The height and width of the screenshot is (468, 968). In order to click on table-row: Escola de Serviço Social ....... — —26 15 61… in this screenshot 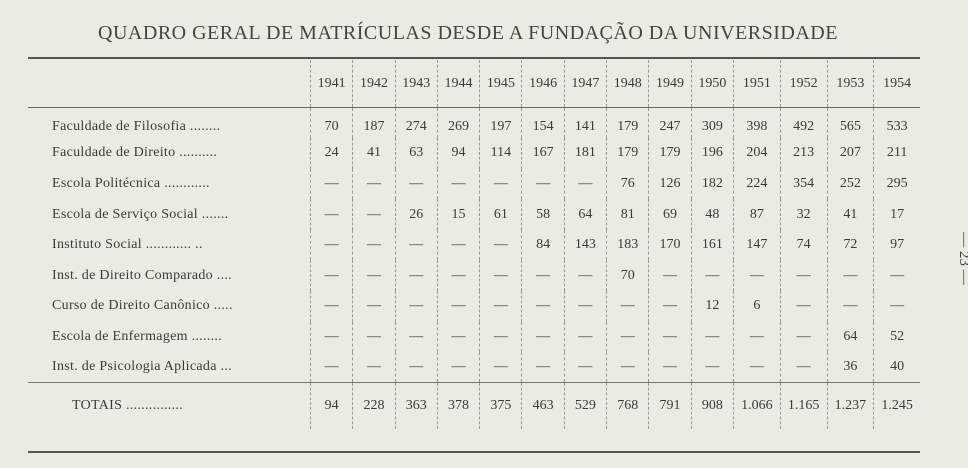, I will do `click(474, 214)`.